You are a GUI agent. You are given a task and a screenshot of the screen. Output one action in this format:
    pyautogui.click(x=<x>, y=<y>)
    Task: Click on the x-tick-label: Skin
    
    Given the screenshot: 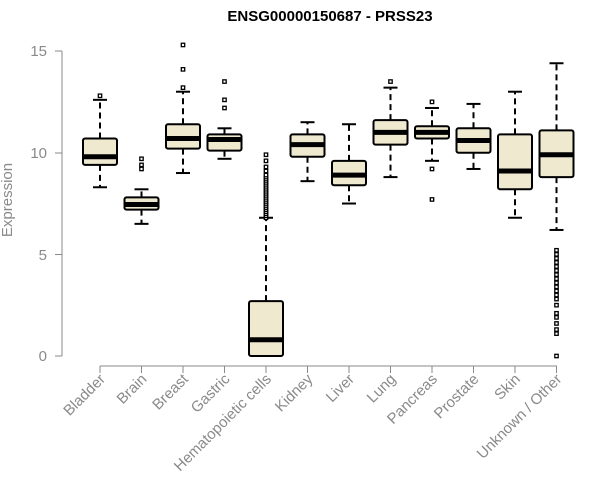 What is the action you would take?
    pyautogui.click(x=507, y=387)
    